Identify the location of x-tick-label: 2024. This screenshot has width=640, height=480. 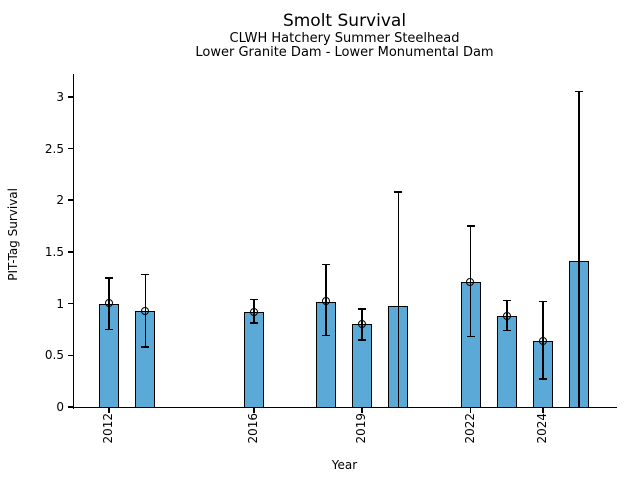
(541, 428).